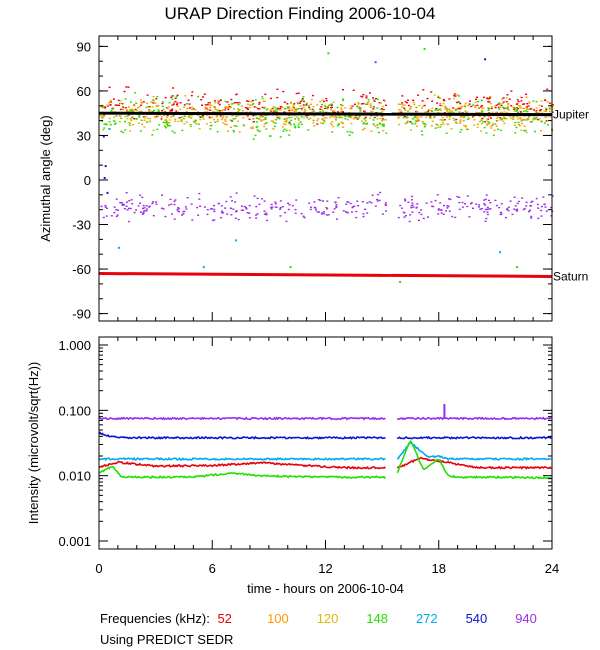 The height and width of the screenshot is (650, 600). What do you see at coordinates (84, 135) in the screenshot?
I see `y-tick-label: 30` at bounding box center [84, 135].